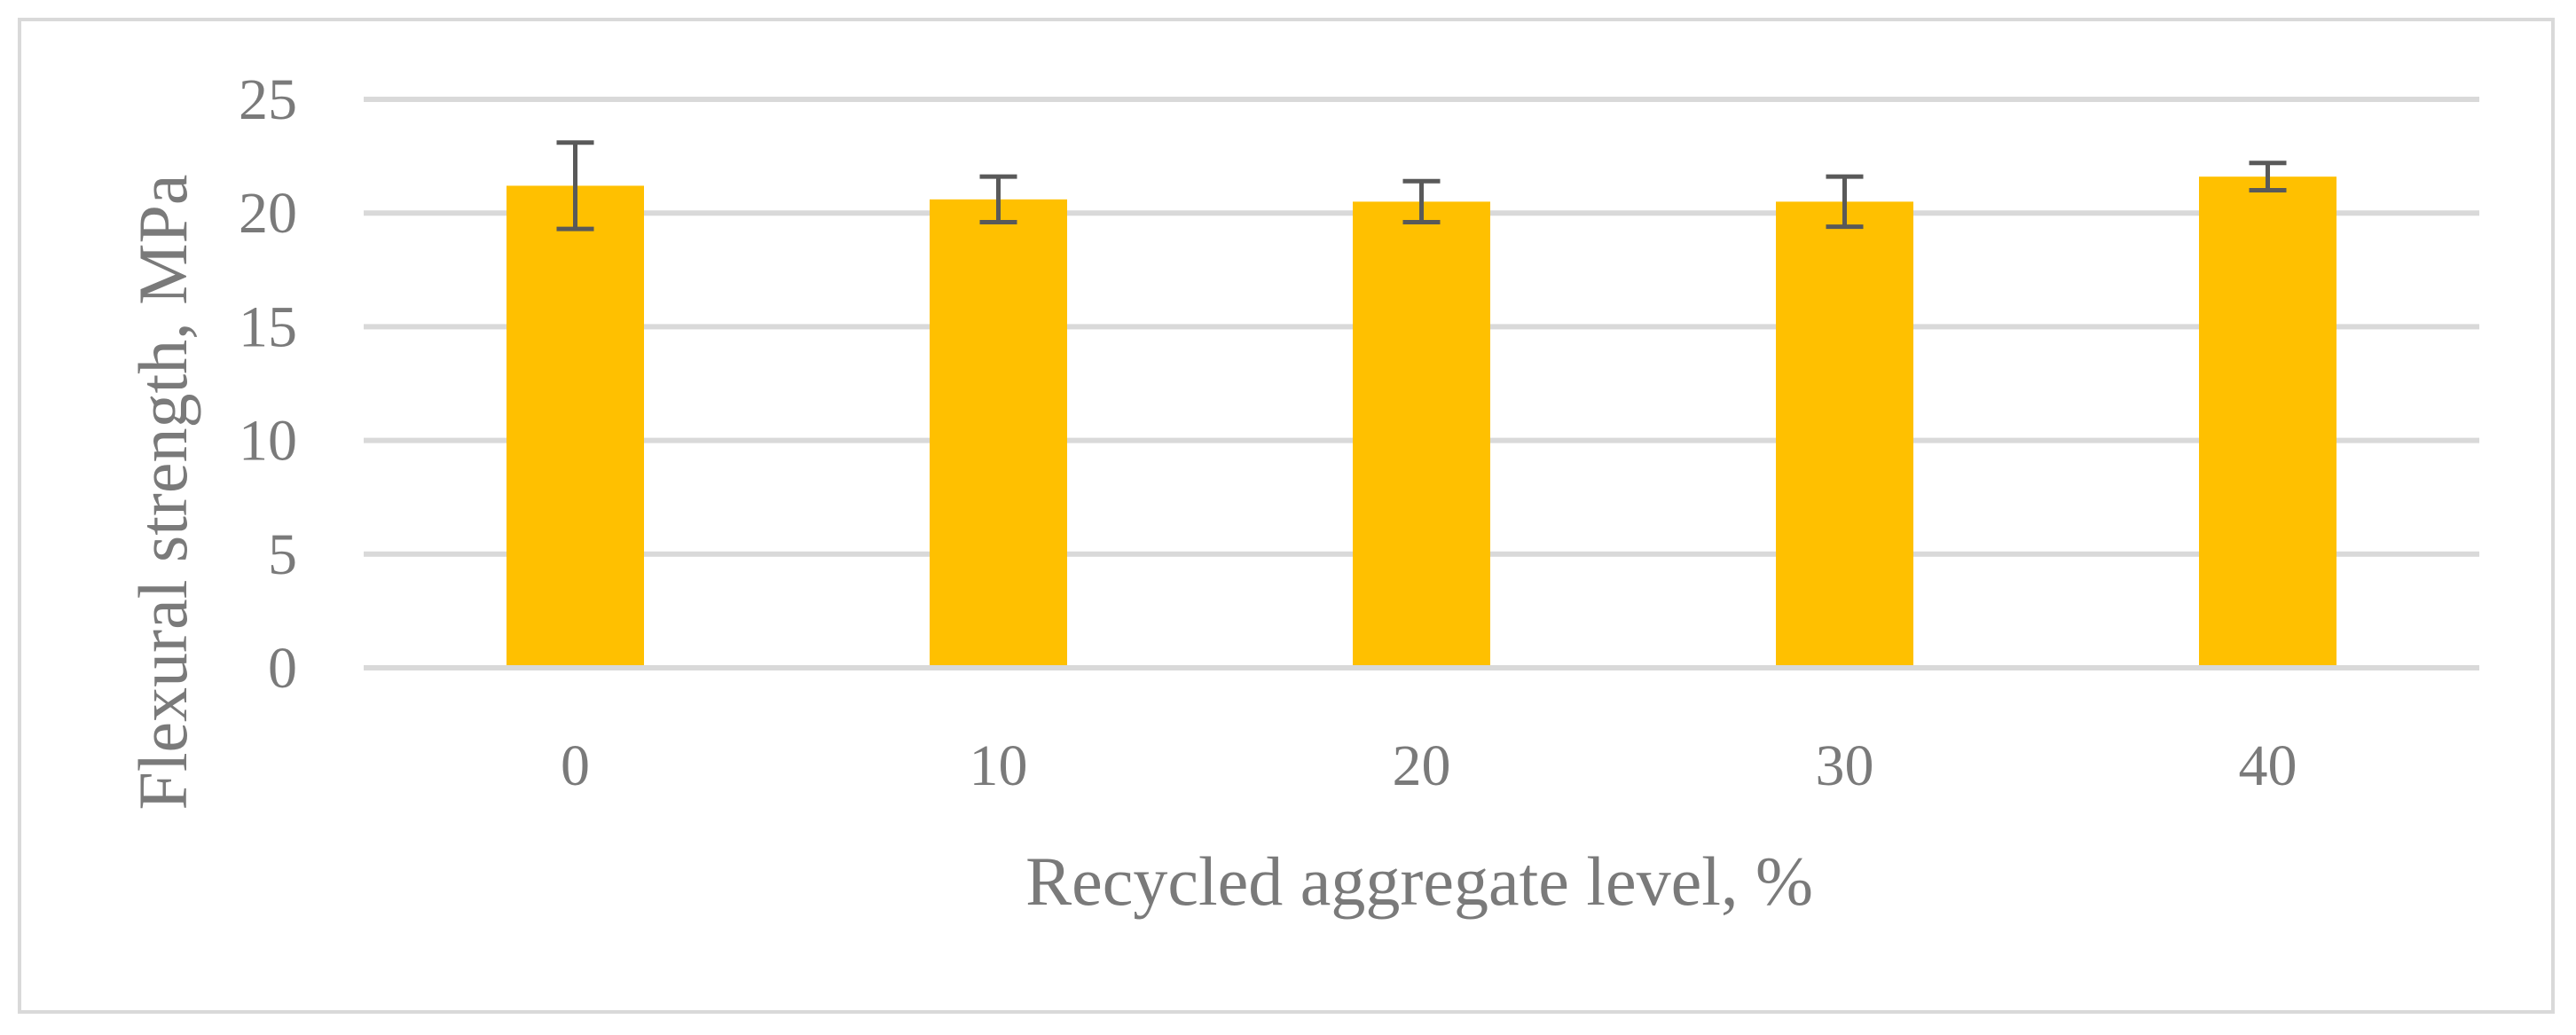 The image size is (2576, 1035). What do you see at coordinates (268, 384) in the screenshot?
I see `y-axis-ticks: 0 5 10 15 20 25` at bounding box center [268, 384].